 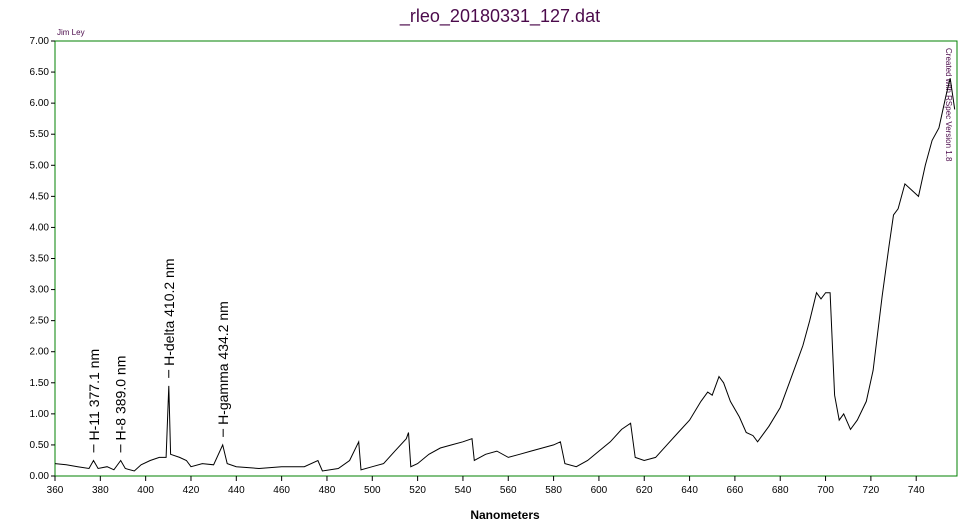 I want to click on y-tick-label: 1.50, so click(x=40, y=383).